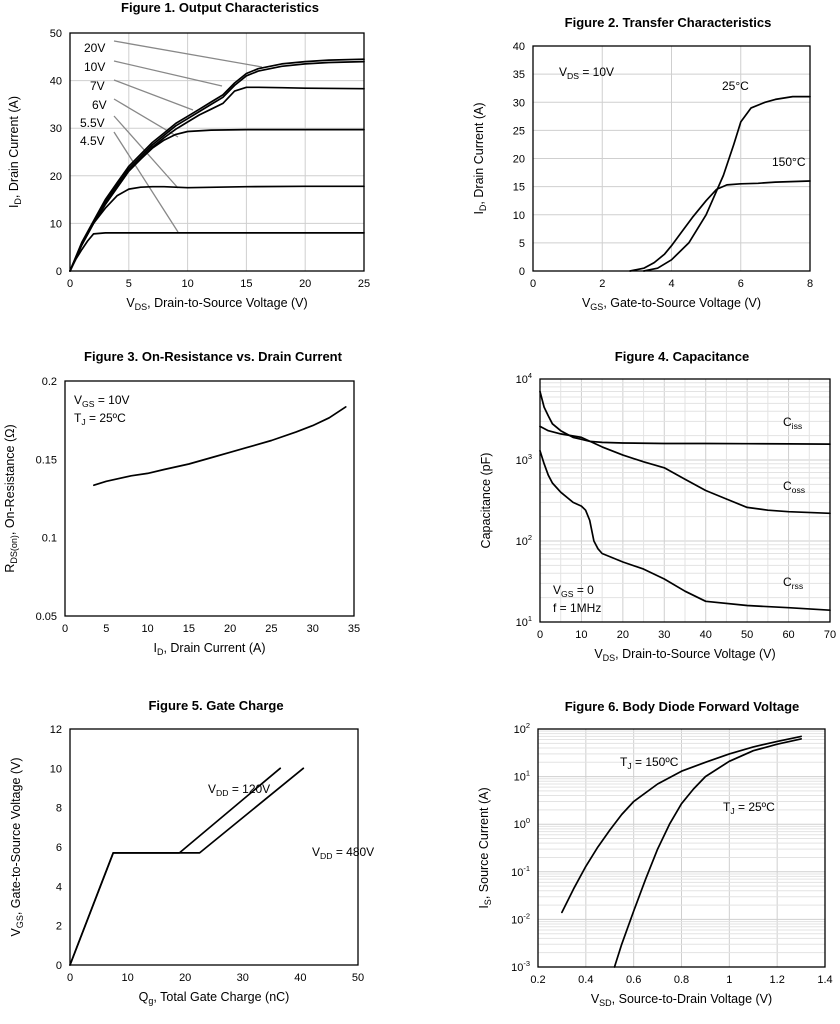 This screenshot has width=840, height=1024. What do you see at coordinates (102, 401) in the screenshot?
I see `condition-note: VGS = 10V` at bounding box center [102, 401].